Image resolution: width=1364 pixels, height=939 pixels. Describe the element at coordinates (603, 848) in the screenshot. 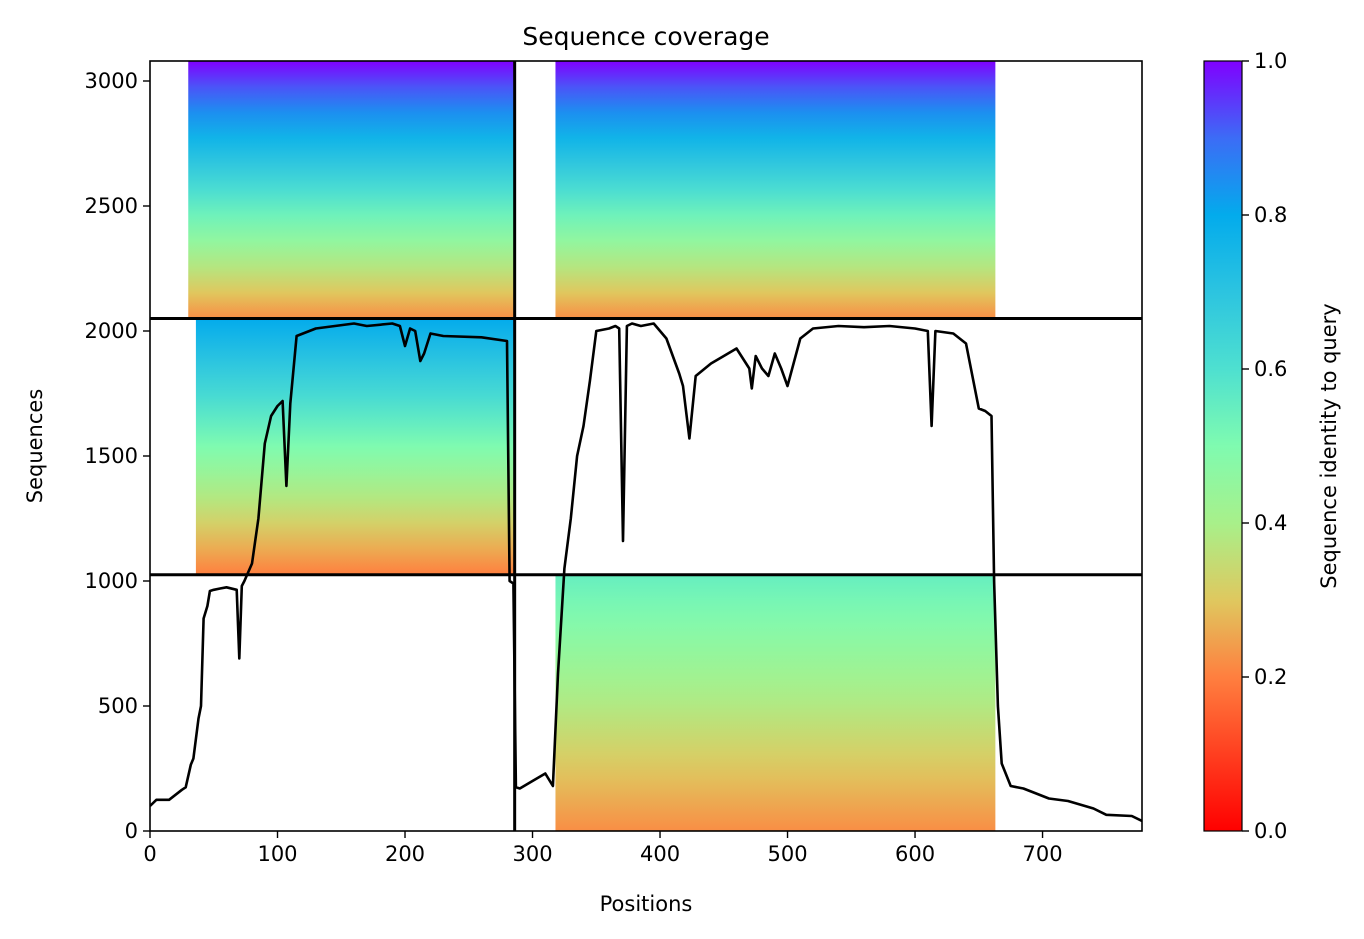

I see `x-axis: 0 100 200 300 400 500 600 700` at that location.